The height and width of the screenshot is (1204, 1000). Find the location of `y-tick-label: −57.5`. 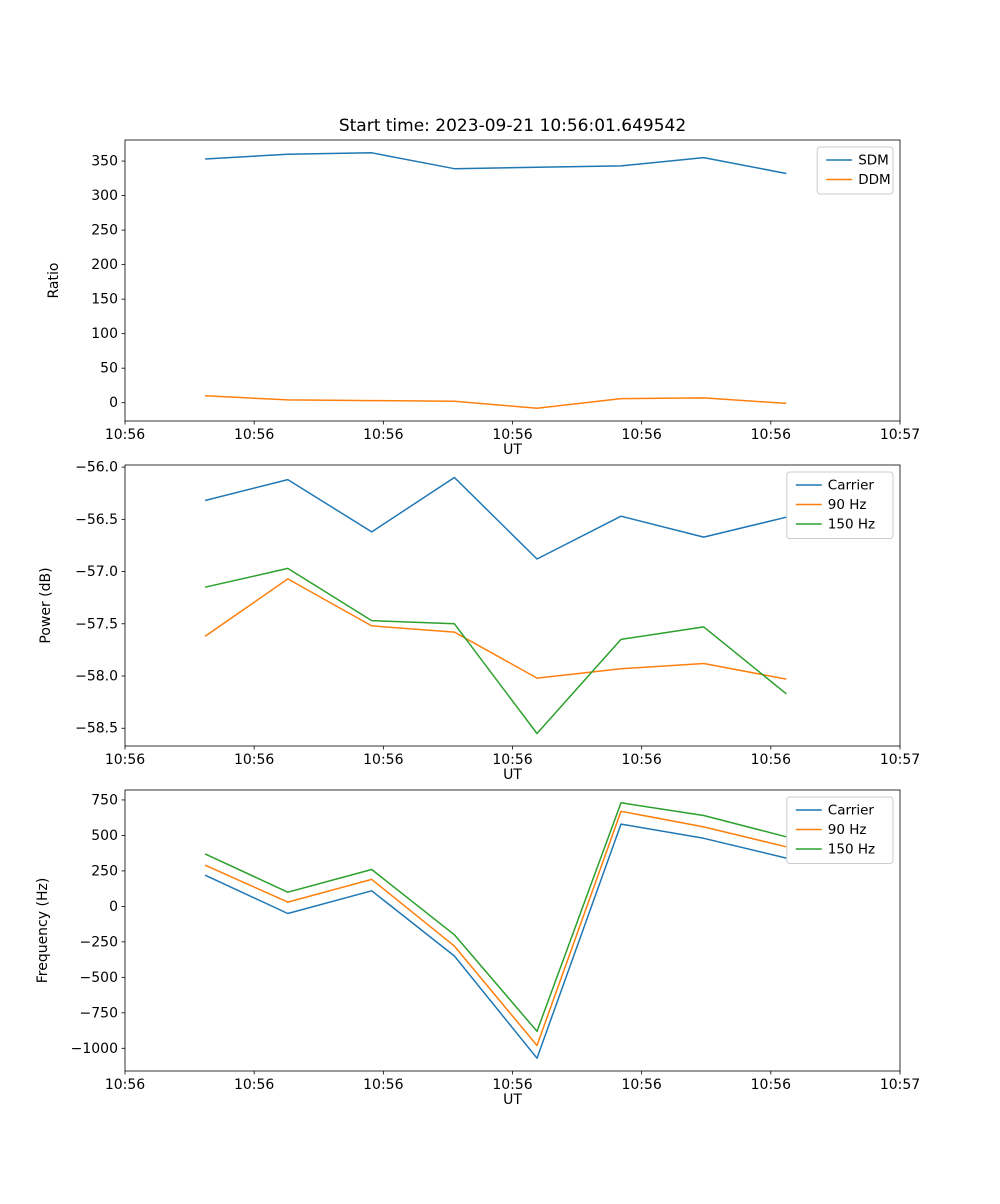

y-tick-label: −57.5 is located at coordinates (96, 624).